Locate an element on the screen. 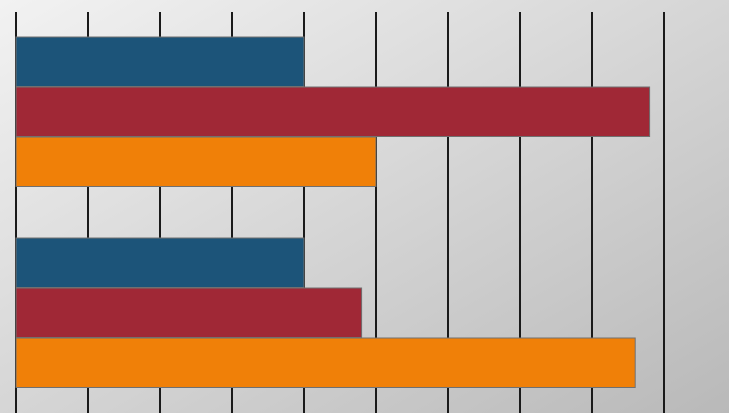  bar-group2-series2 is located at coordinates (189, 312).